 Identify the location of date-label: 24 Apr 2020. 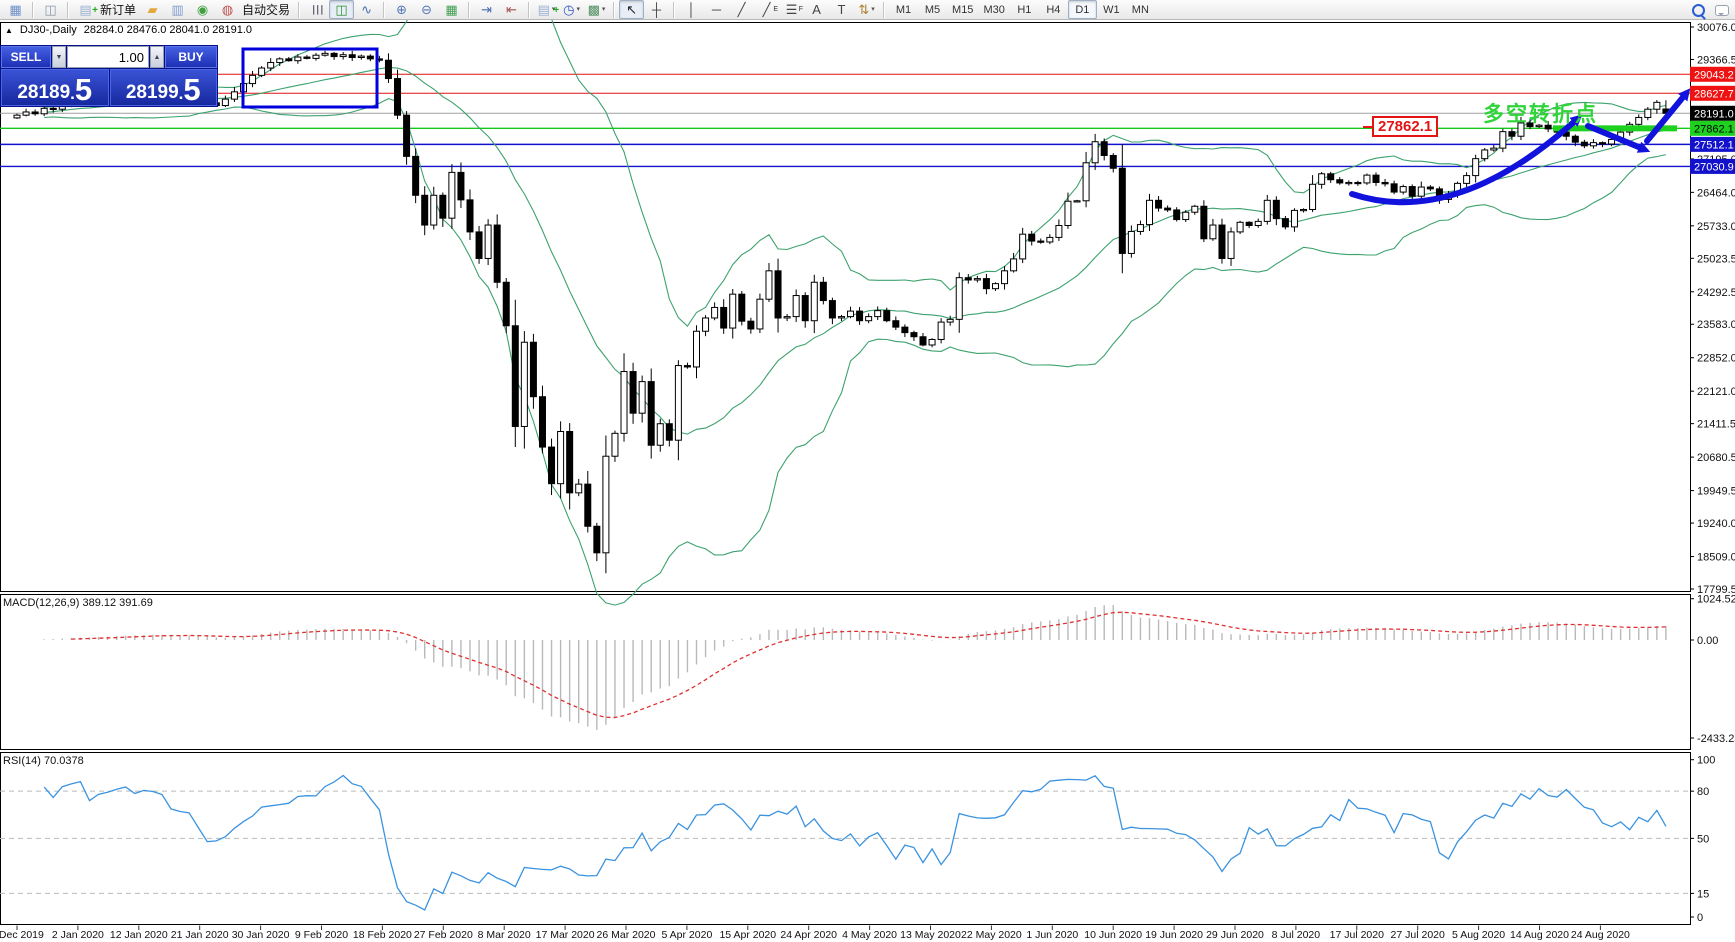
(808, 935).